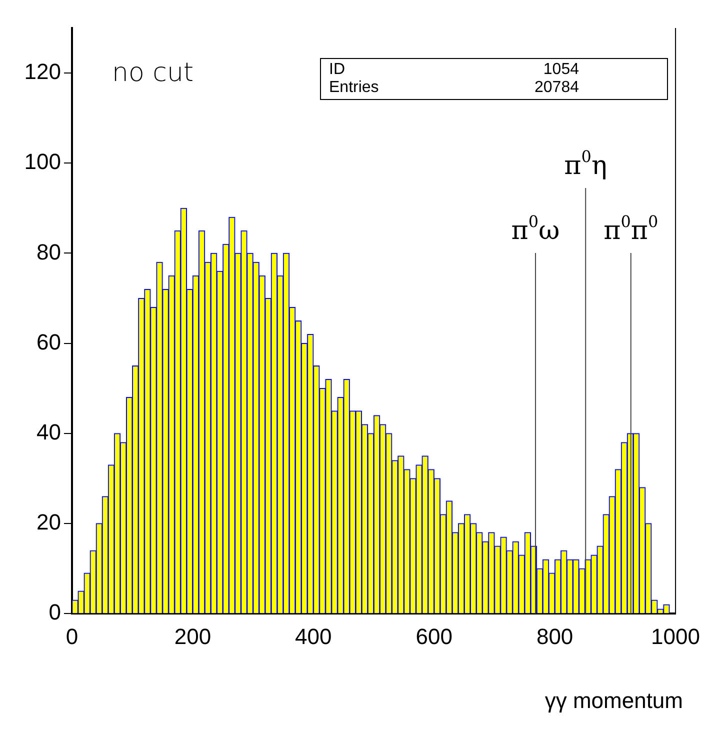 The height and width of the screenshot is (736, 715). What do you see at coordinates (193, 636) in the screenshot?
I see `x-tick-label: 200` at bounding box center [193, 636].